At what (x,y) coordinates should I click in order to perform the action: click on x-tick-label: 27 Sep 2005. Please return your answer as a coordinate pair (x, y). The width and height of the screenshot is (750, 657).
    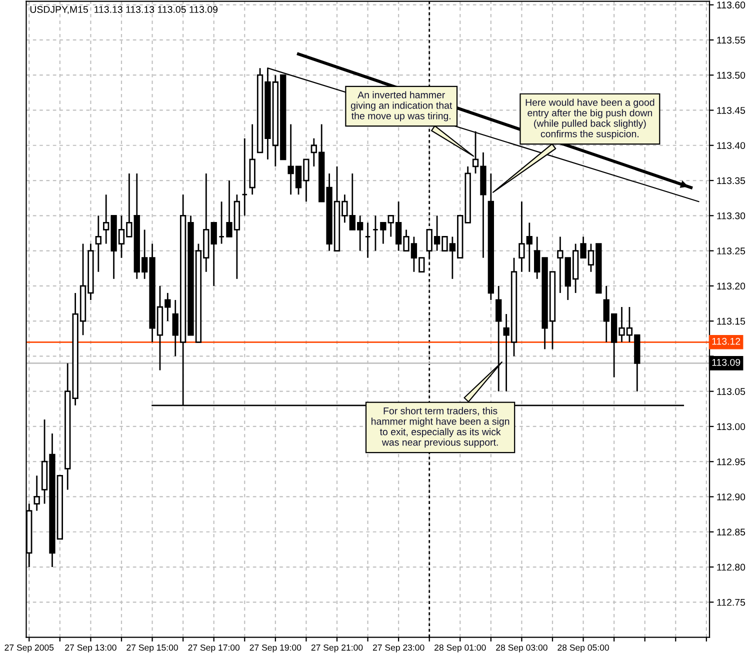
    Looking at the image, I should click on (29, 648).